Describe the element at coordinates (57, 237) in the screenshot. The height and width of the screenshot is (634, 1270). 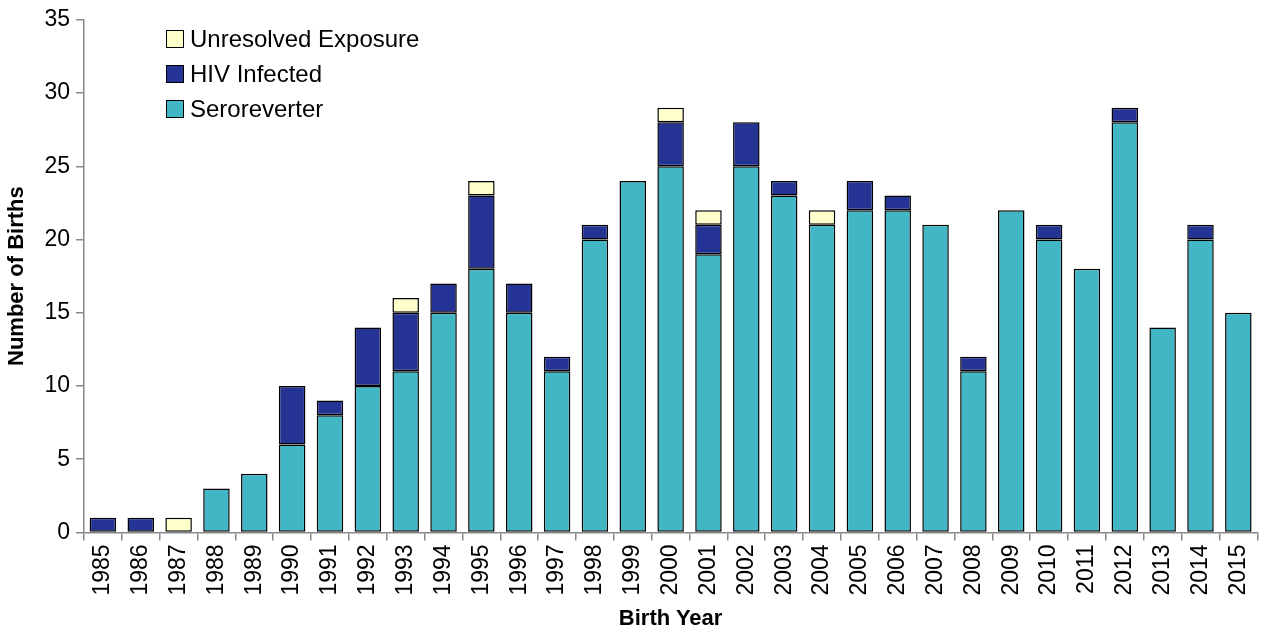
I see `y-tick-label: 20` at that location.